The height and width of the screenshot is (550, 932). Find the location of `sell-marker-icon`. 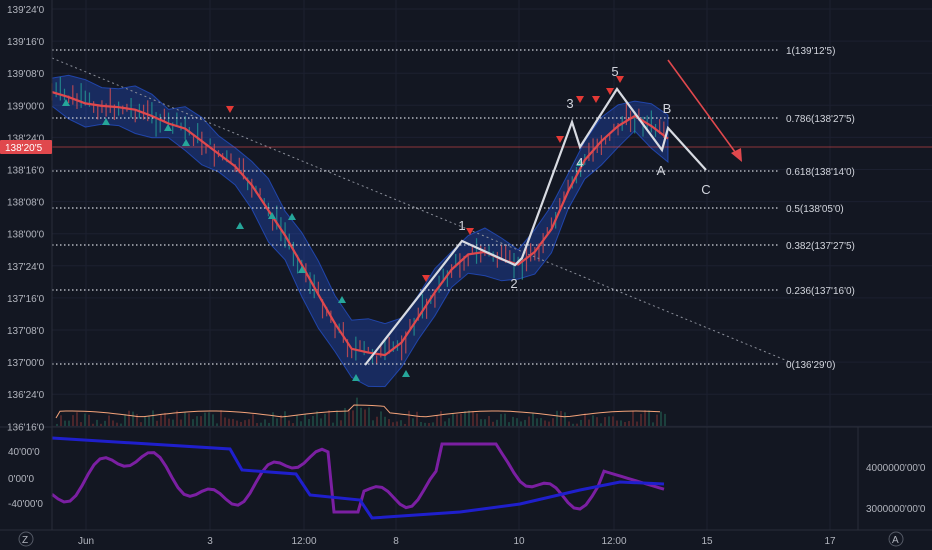

sell-marker-icon is located at coordinates (580, 99).